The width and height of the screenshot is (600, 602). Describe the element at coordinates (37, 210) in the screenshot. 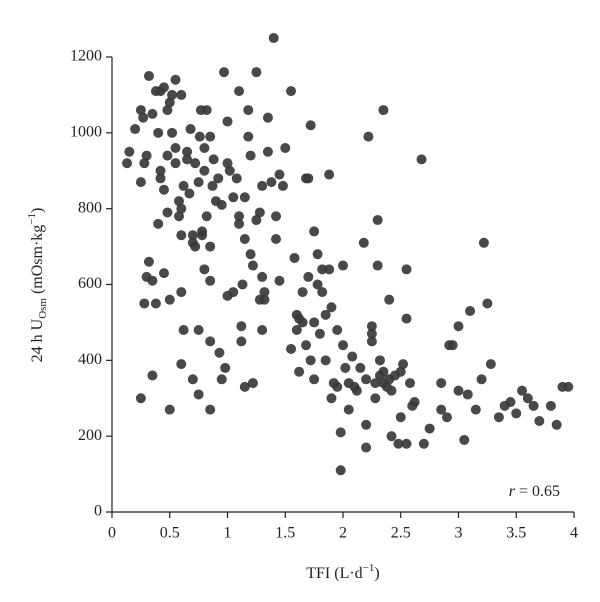

I see `y-label-text: )` at that location.